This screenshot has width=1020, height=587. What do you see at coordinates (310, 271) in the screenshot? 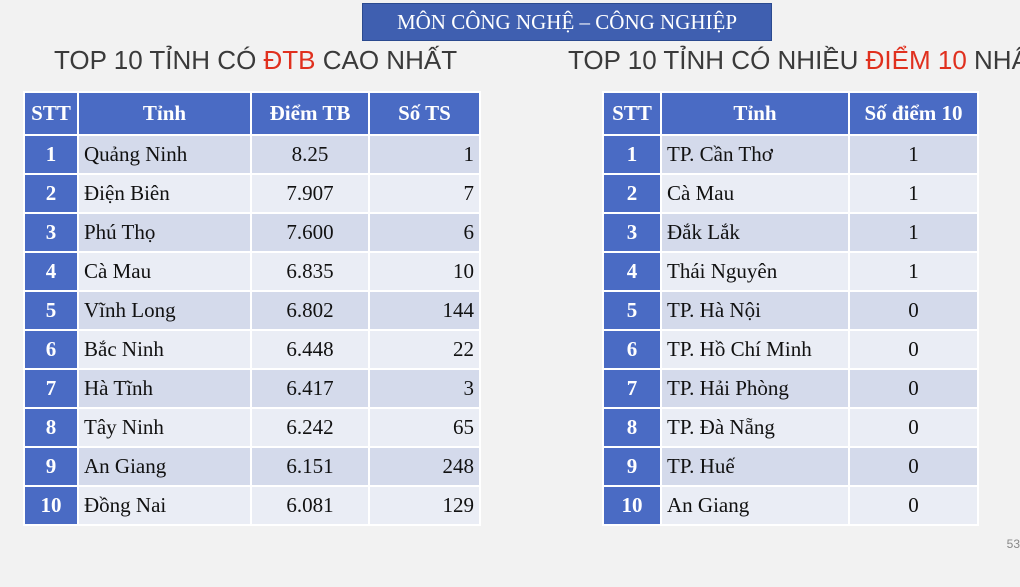
I see `cell-average-score: 6.835` at bounding box center [310, 271].